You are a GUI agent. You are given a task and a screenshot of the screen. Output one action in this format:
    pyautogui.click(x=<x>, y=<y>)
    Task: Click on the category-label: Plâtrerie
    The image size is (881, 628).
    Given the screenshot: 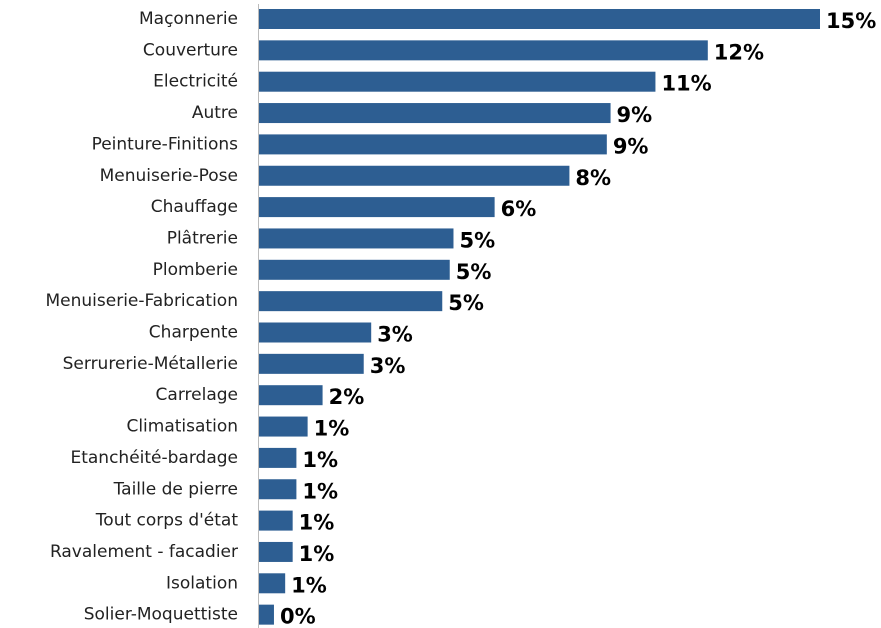 What is the action you would take?
    pyautogui.click(x=202, y=238)
    